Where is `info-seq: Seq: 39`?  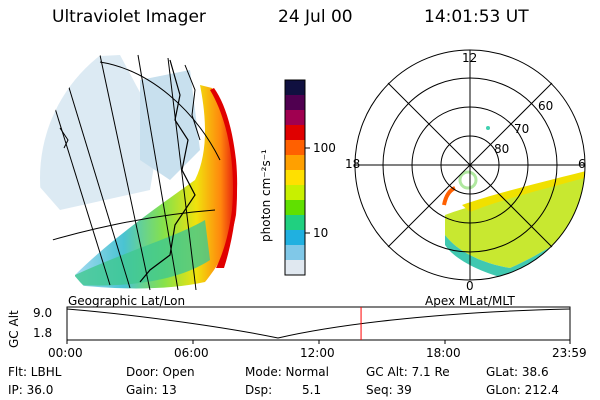 info-seq: Seq: 39 is located at coordinates (389, 390).